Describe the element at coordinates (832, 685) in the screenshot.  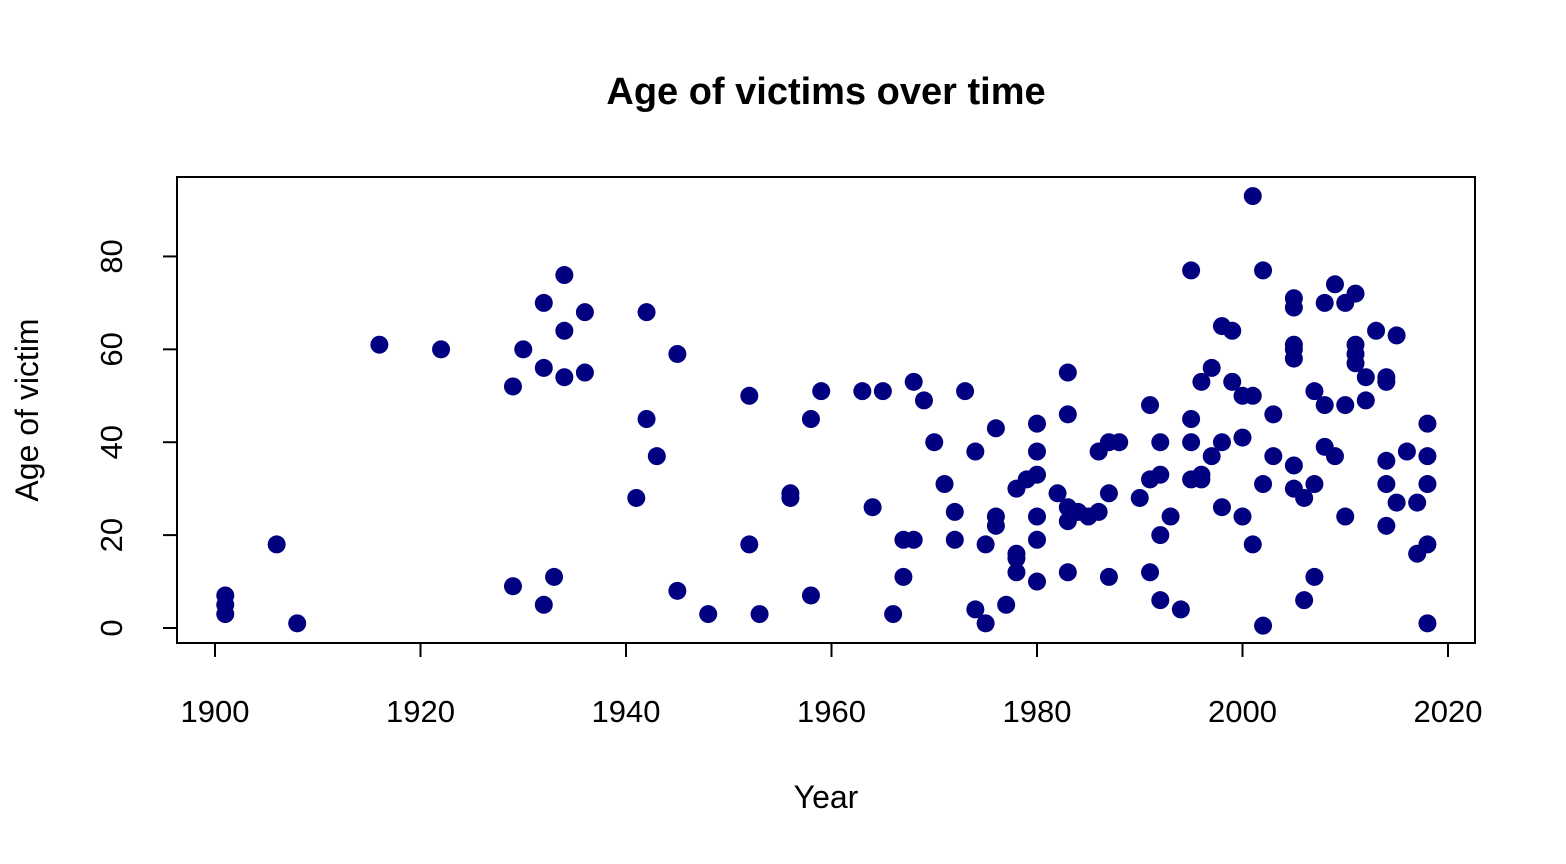
I see `x-axis: 1900 1920 1940 1960 1980 2000 2020` at that location.